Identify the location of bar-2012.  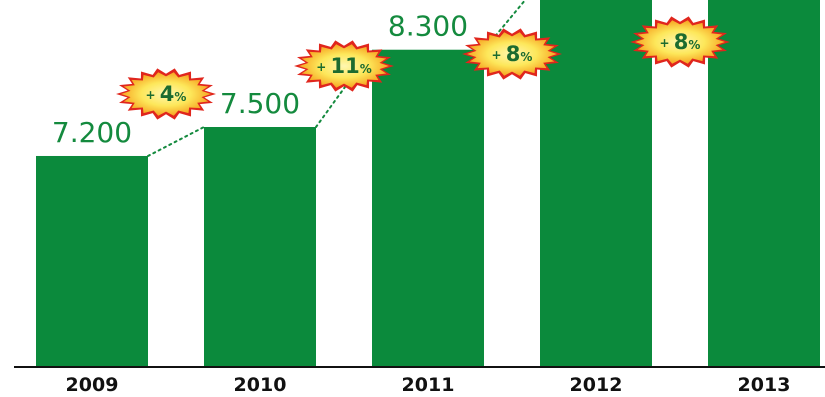
(596, 183).